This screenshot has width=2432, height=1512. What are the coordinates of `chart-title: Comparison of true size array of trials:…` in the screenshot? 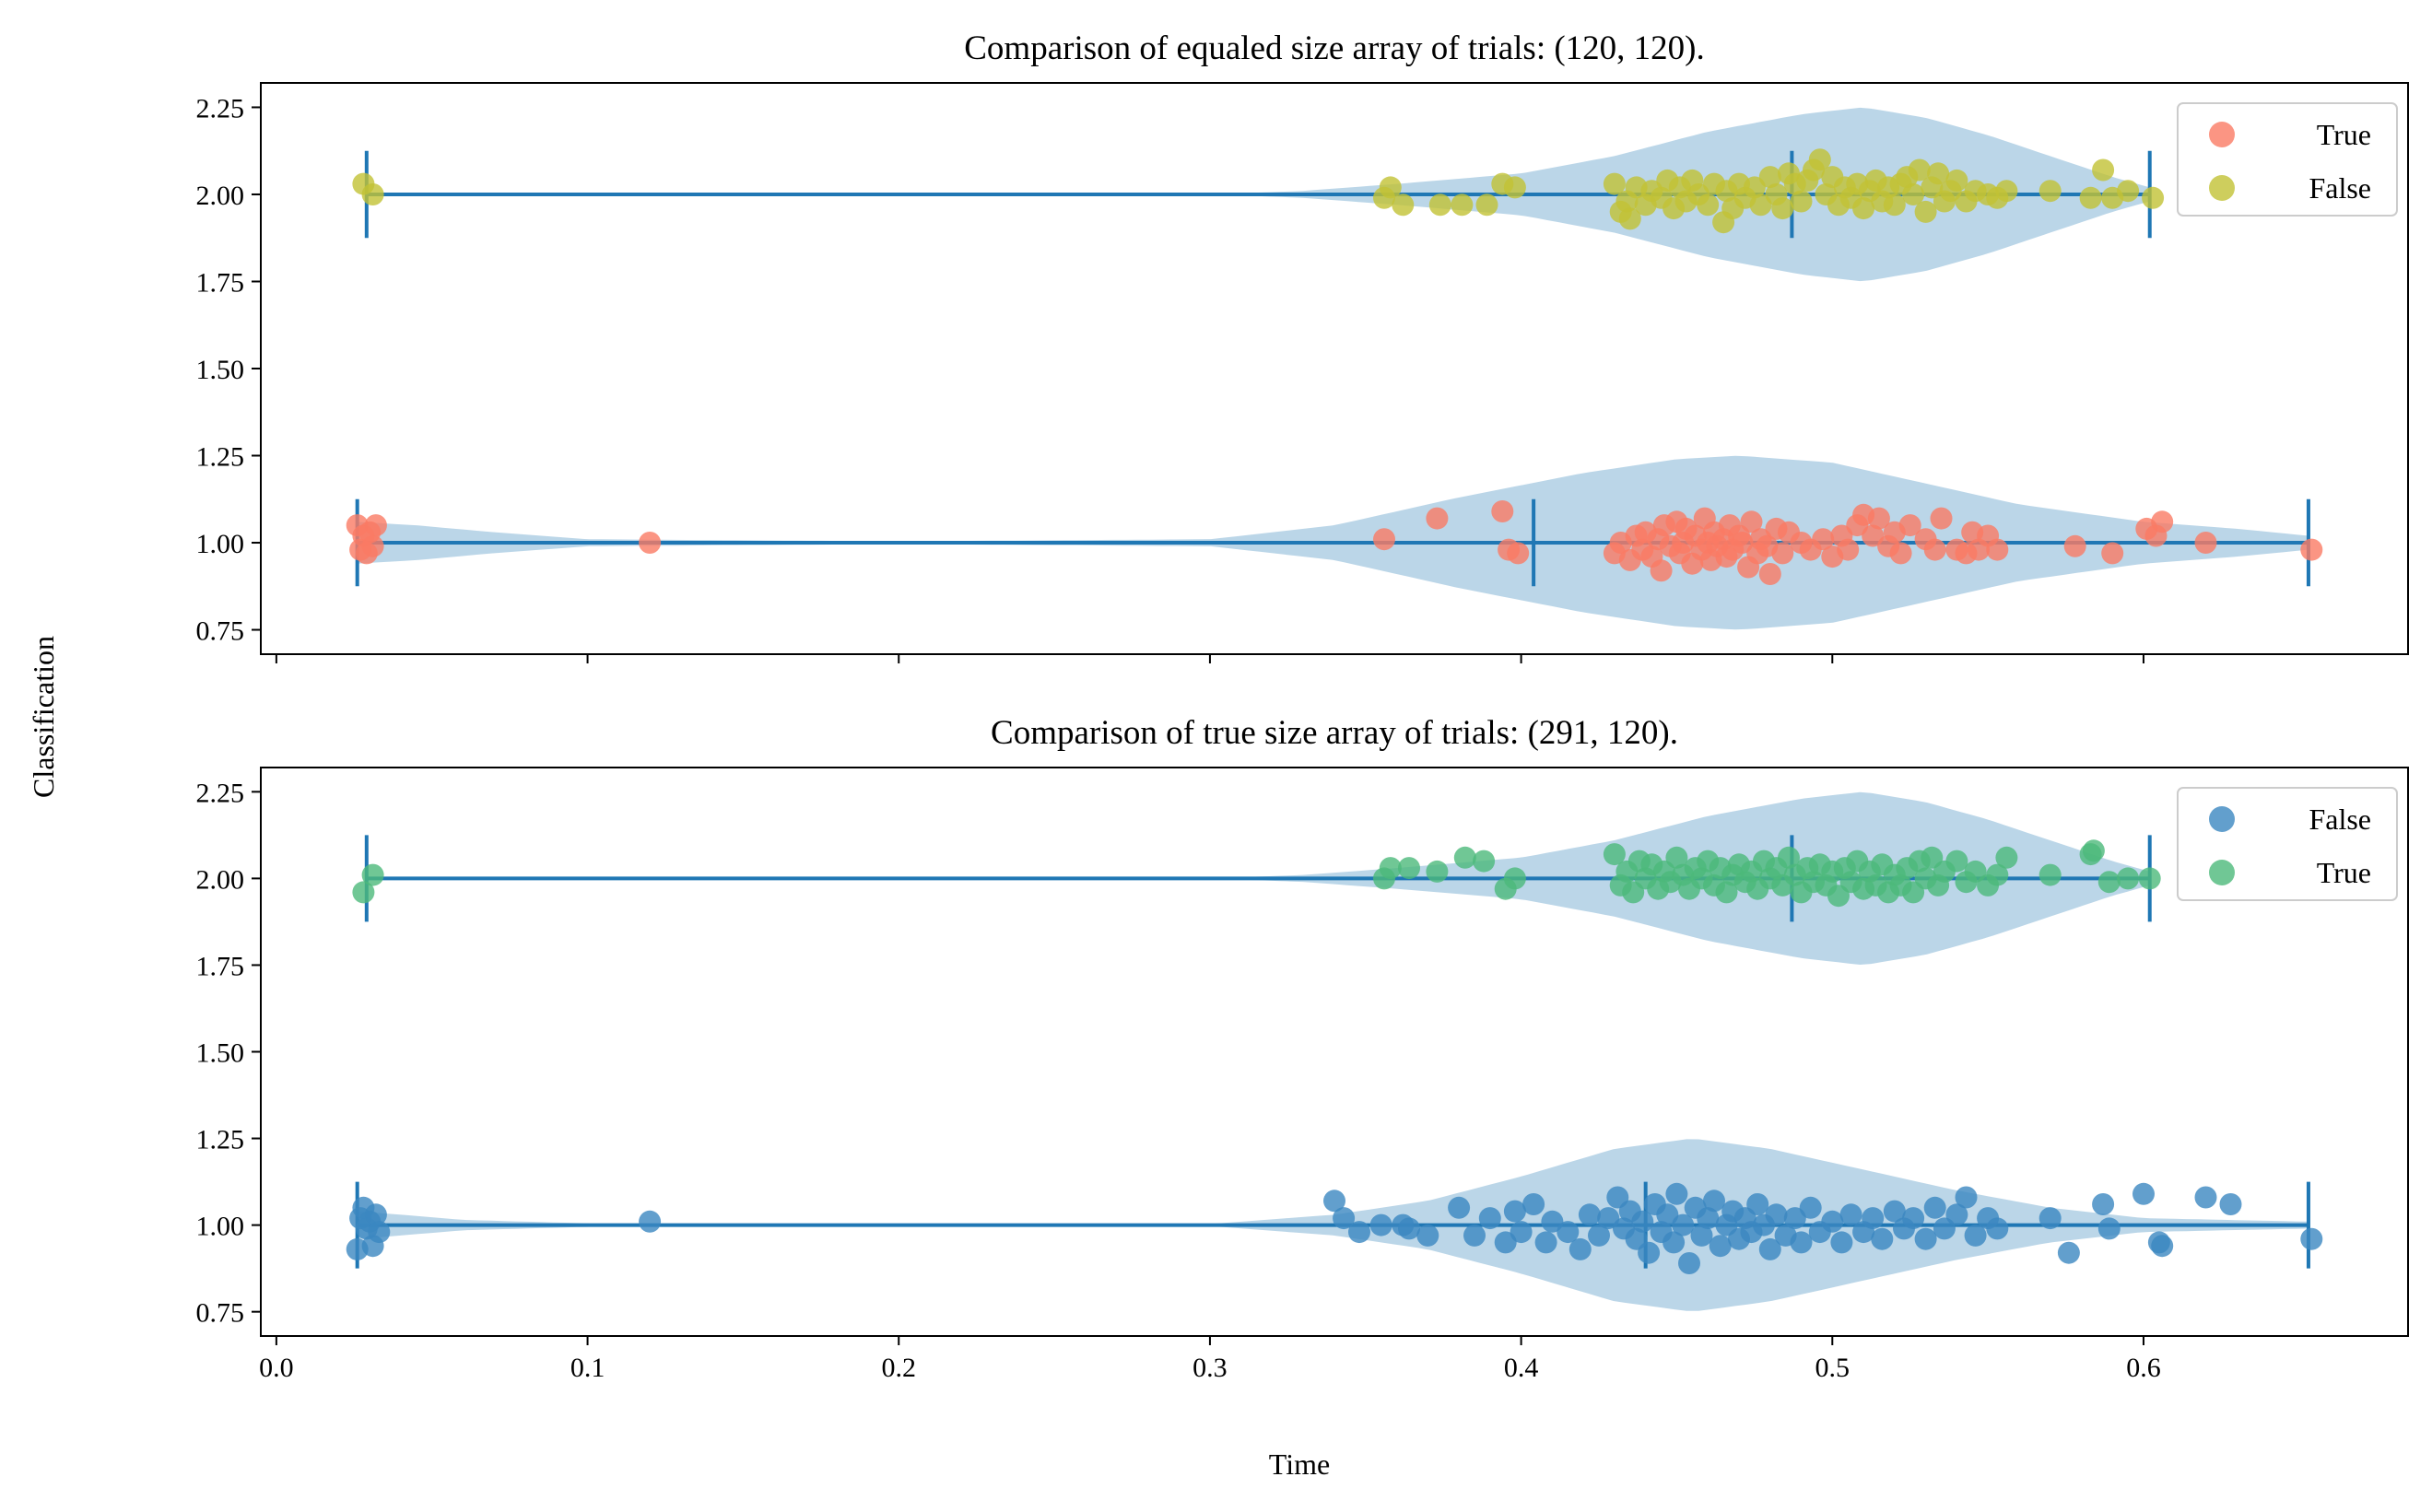 It's located at (1334, 733).